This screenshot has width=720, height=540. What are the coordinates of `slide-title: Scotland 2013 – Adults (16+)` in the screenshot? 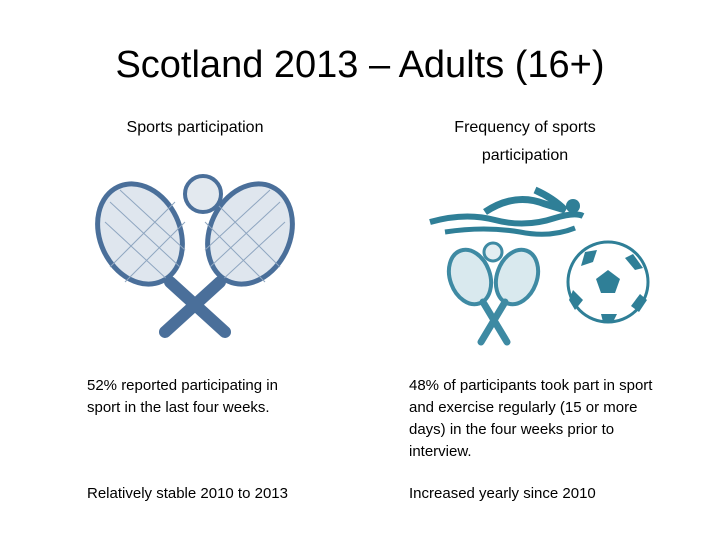 It's located at (360, 65).